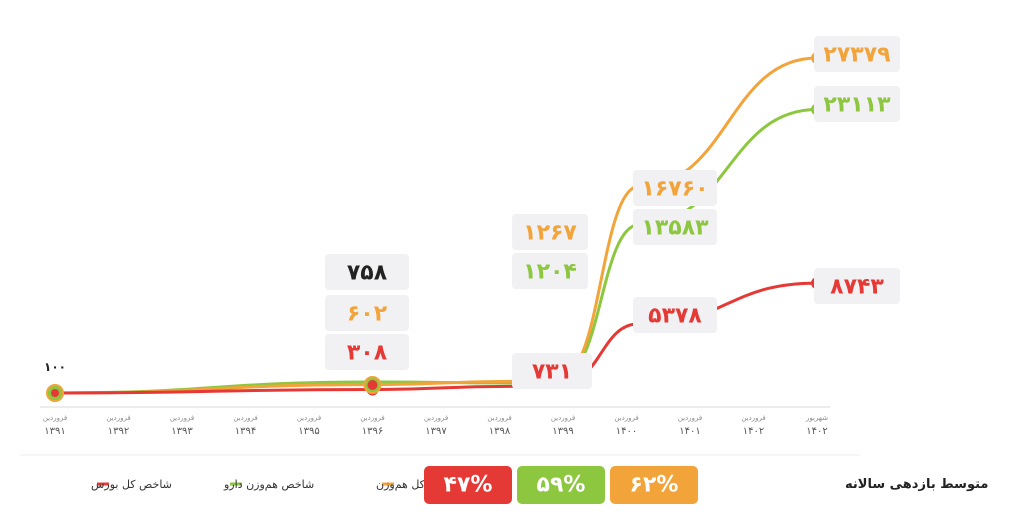 The width and height of the screenshot is (1024, 522). I want to click on x-tick-year: ۱۳۹۱, so click(54, 431).